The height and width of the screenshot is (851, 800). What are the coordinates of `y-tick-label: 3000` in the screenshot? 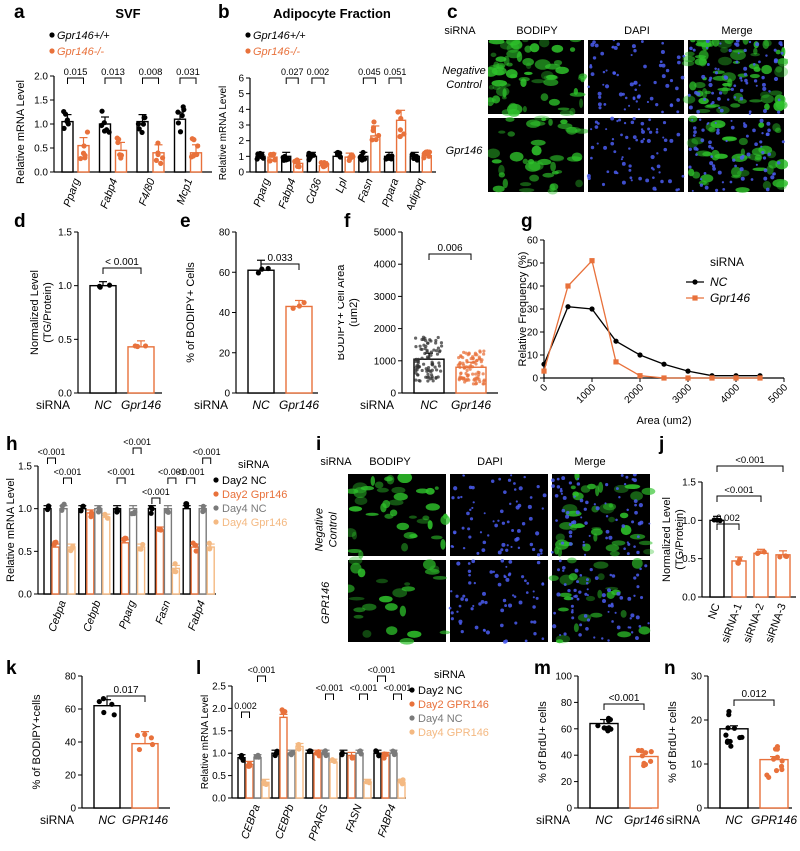 It's located at (385, 297).